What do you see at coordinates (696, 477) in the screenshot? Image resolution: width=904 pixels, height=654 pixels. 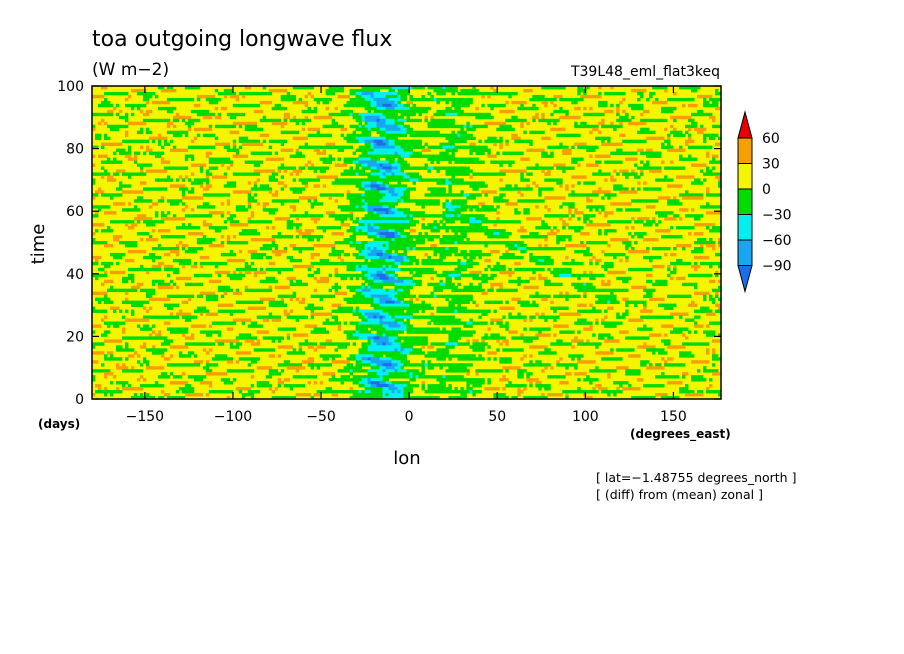 I see `note-latitude: [ lat=−1.48755 degrees_north ]` at bounding box center [696, 477].